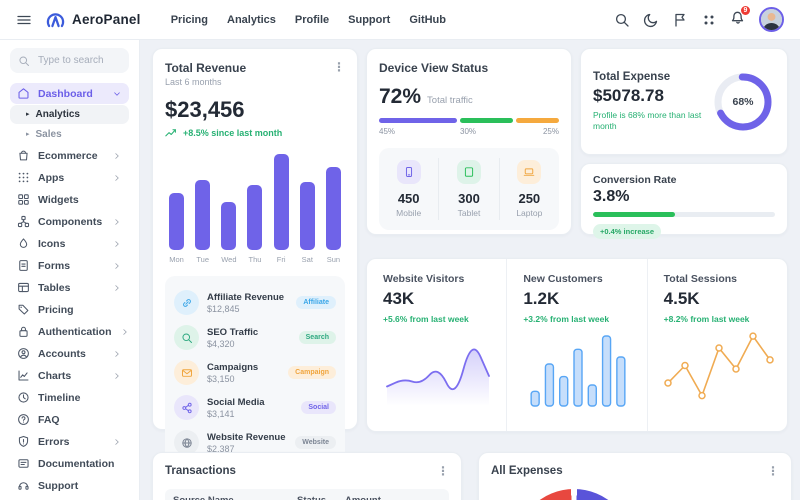 The height and width of the screenshot is (500, 800). I want to click on sidebar-item-apps: Apps, so click(69, 177).